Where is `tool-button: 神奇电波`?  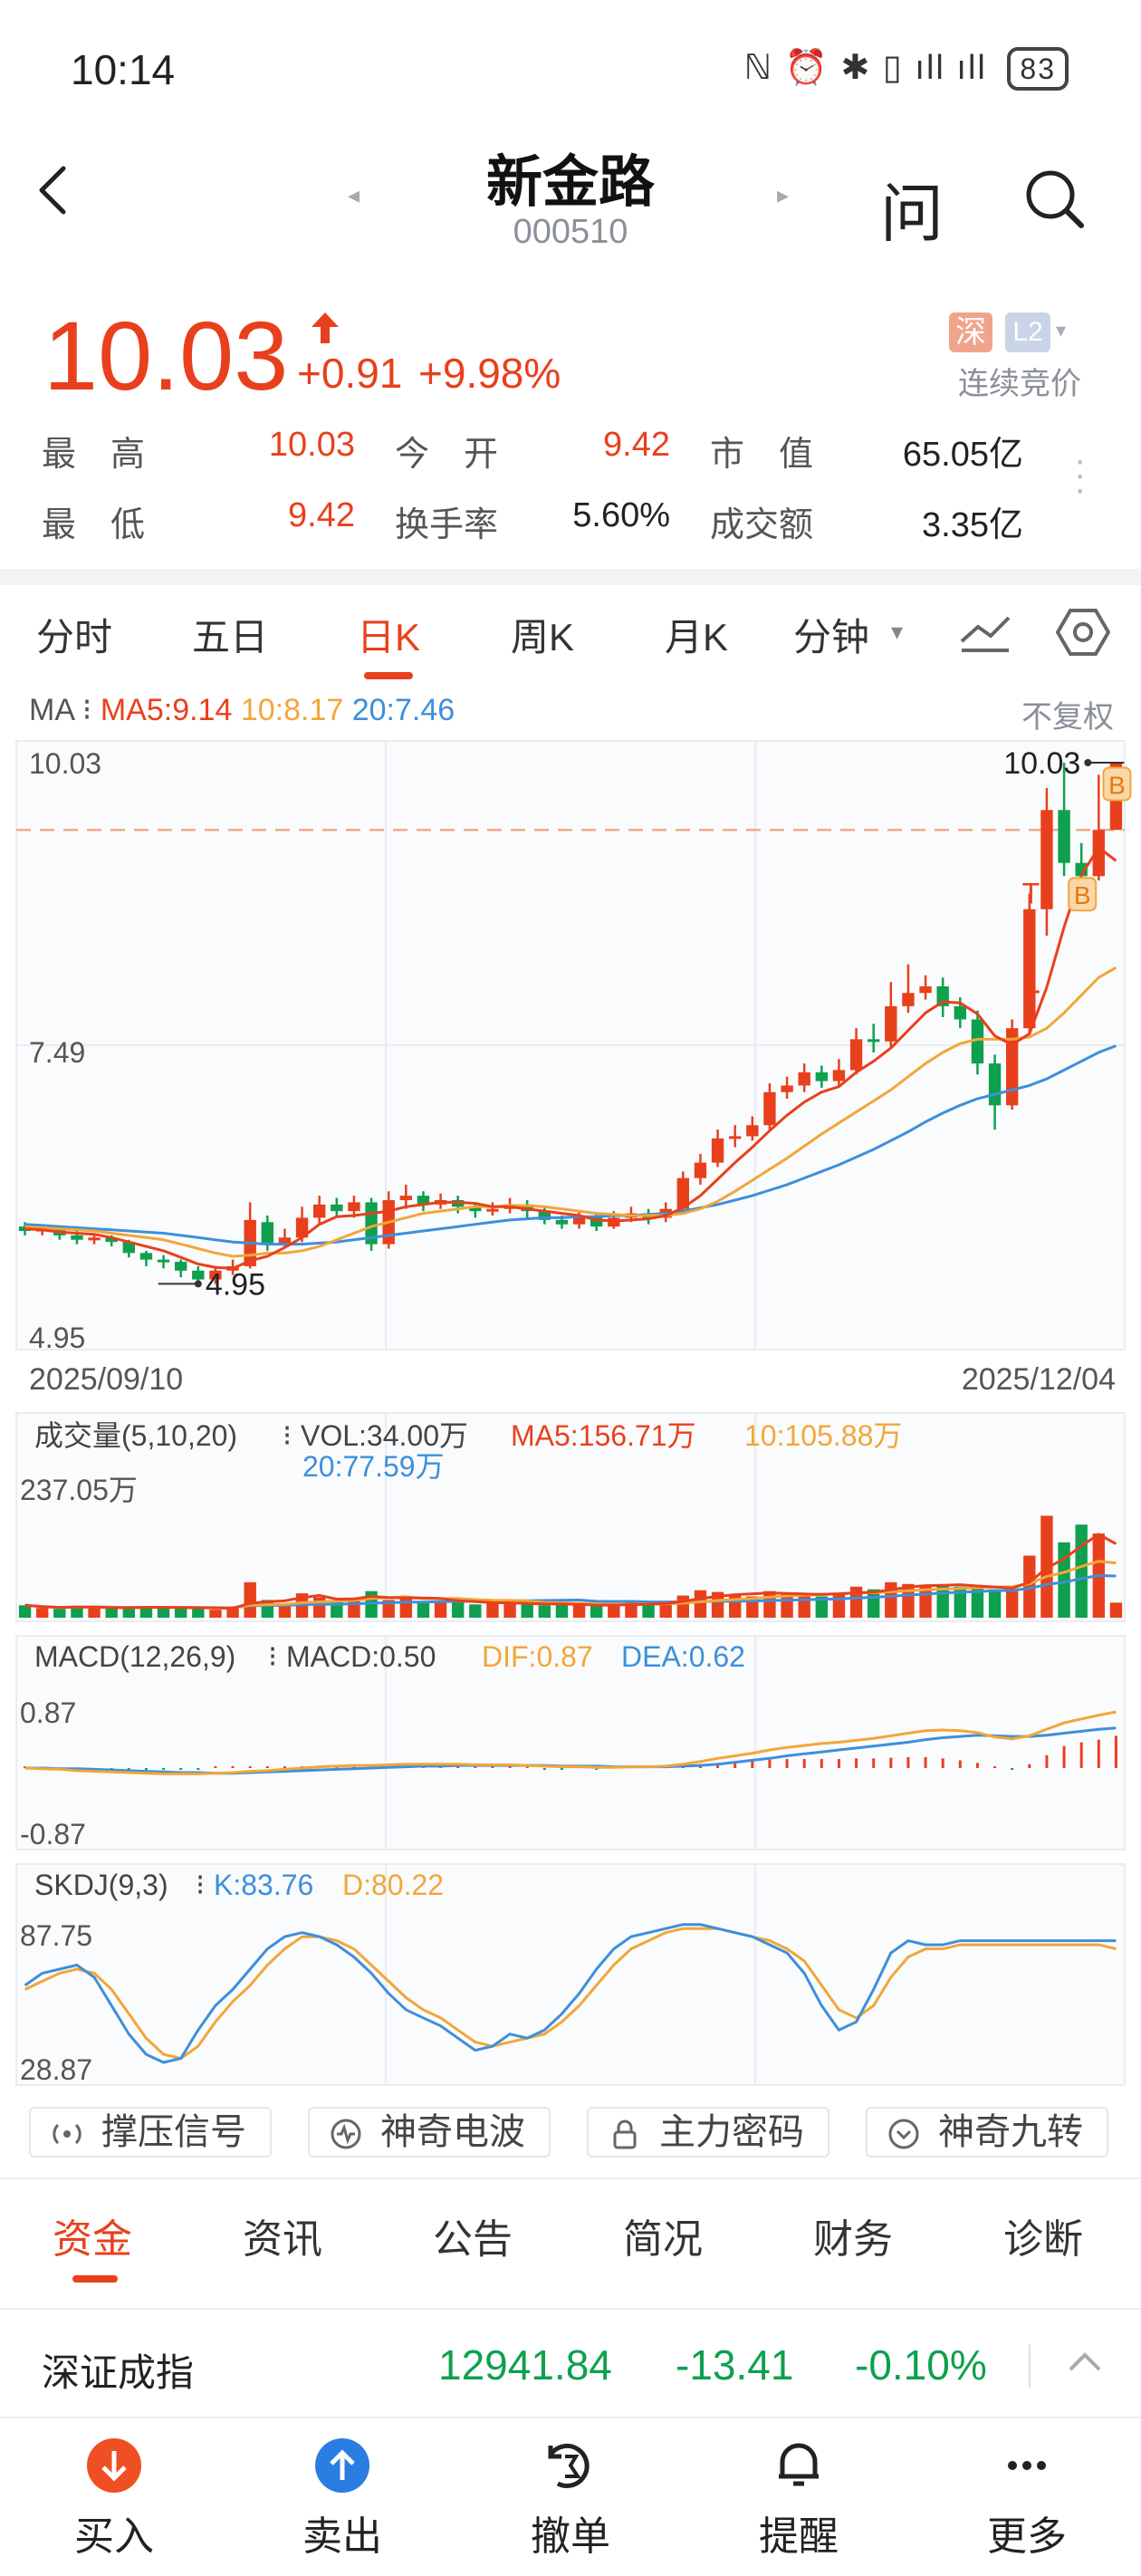 tool-button: 神奇电波 is located at coordinates (430, 2132).